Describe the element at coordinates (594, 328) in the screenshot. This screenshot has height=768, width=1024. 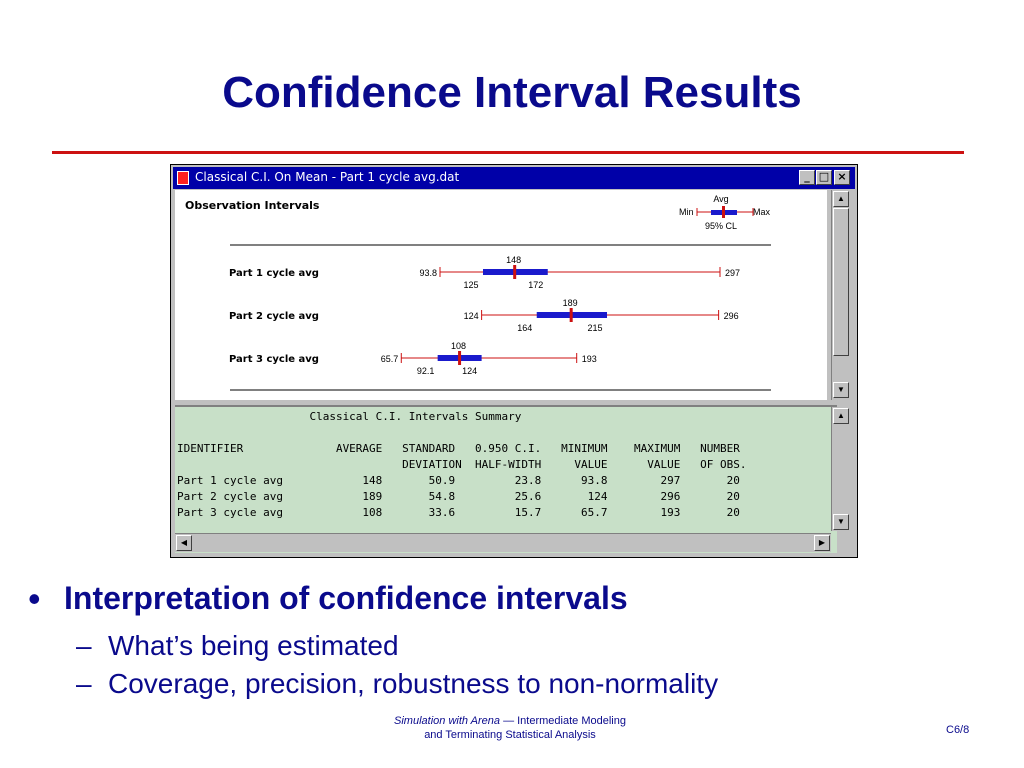
I see `ci-high-value: 215` at that location.